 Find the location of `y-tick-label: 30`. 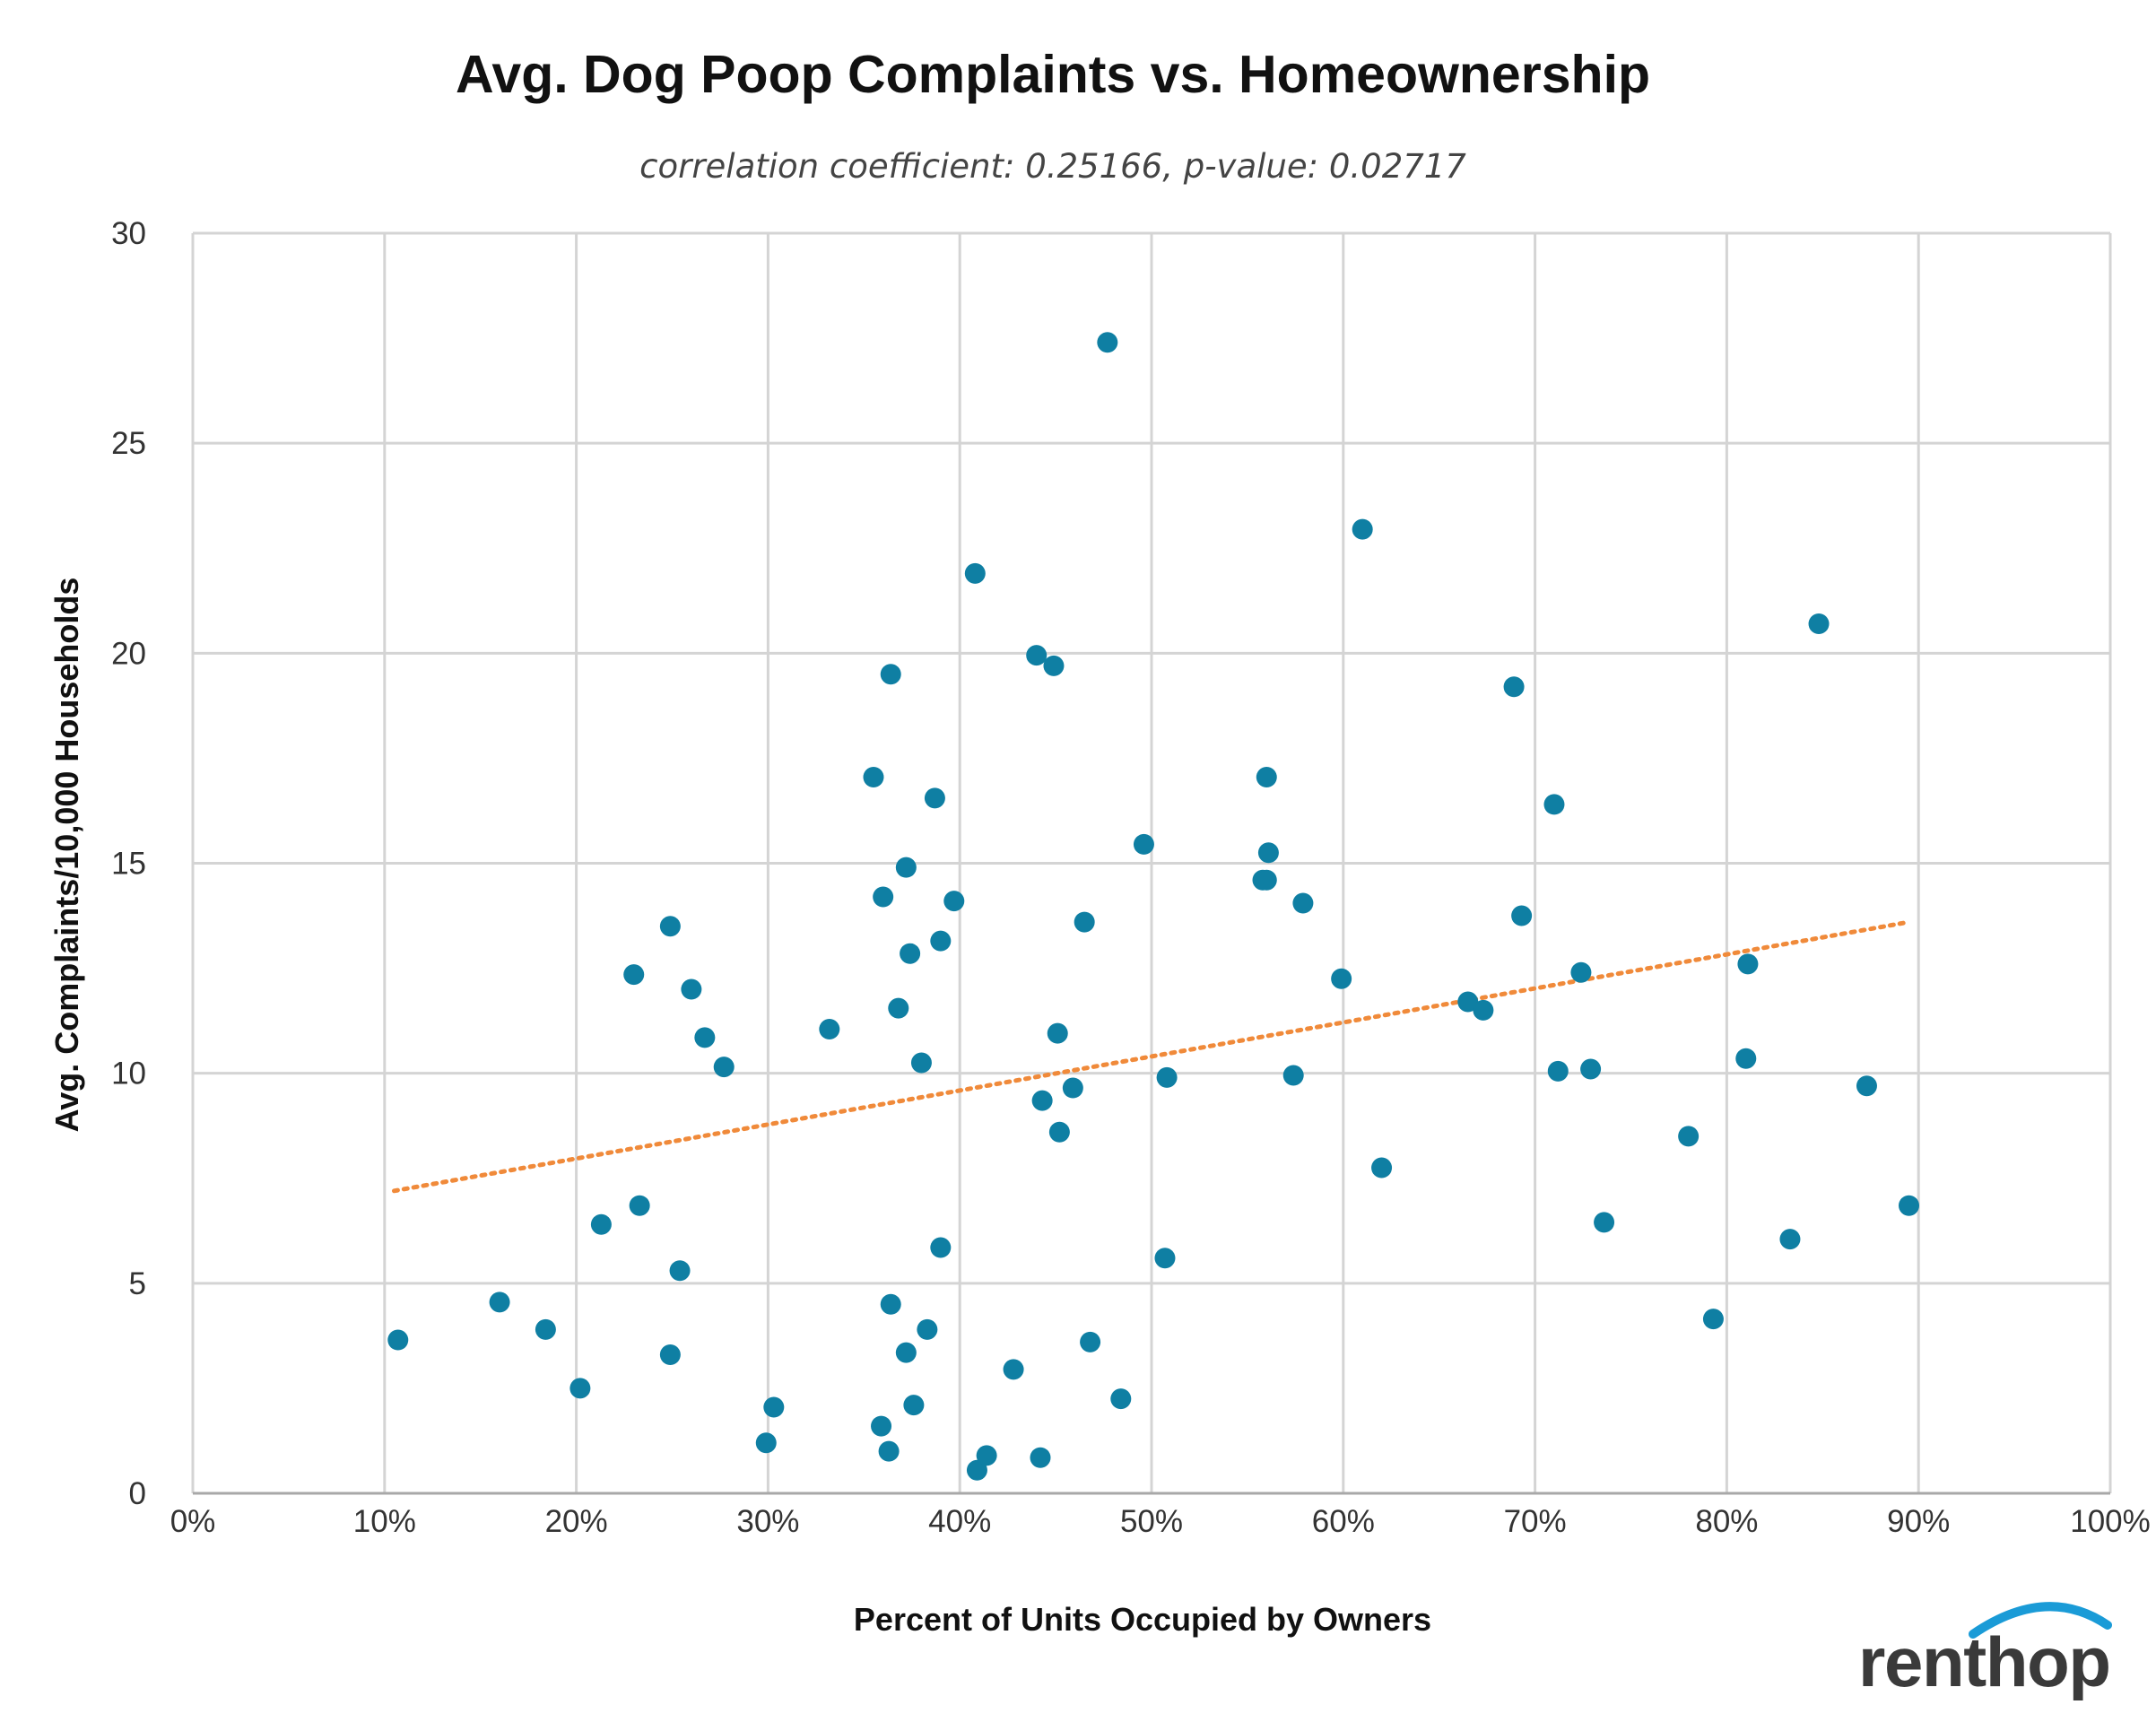

y-tick-label: 30 is located at coordinates (128, 233).